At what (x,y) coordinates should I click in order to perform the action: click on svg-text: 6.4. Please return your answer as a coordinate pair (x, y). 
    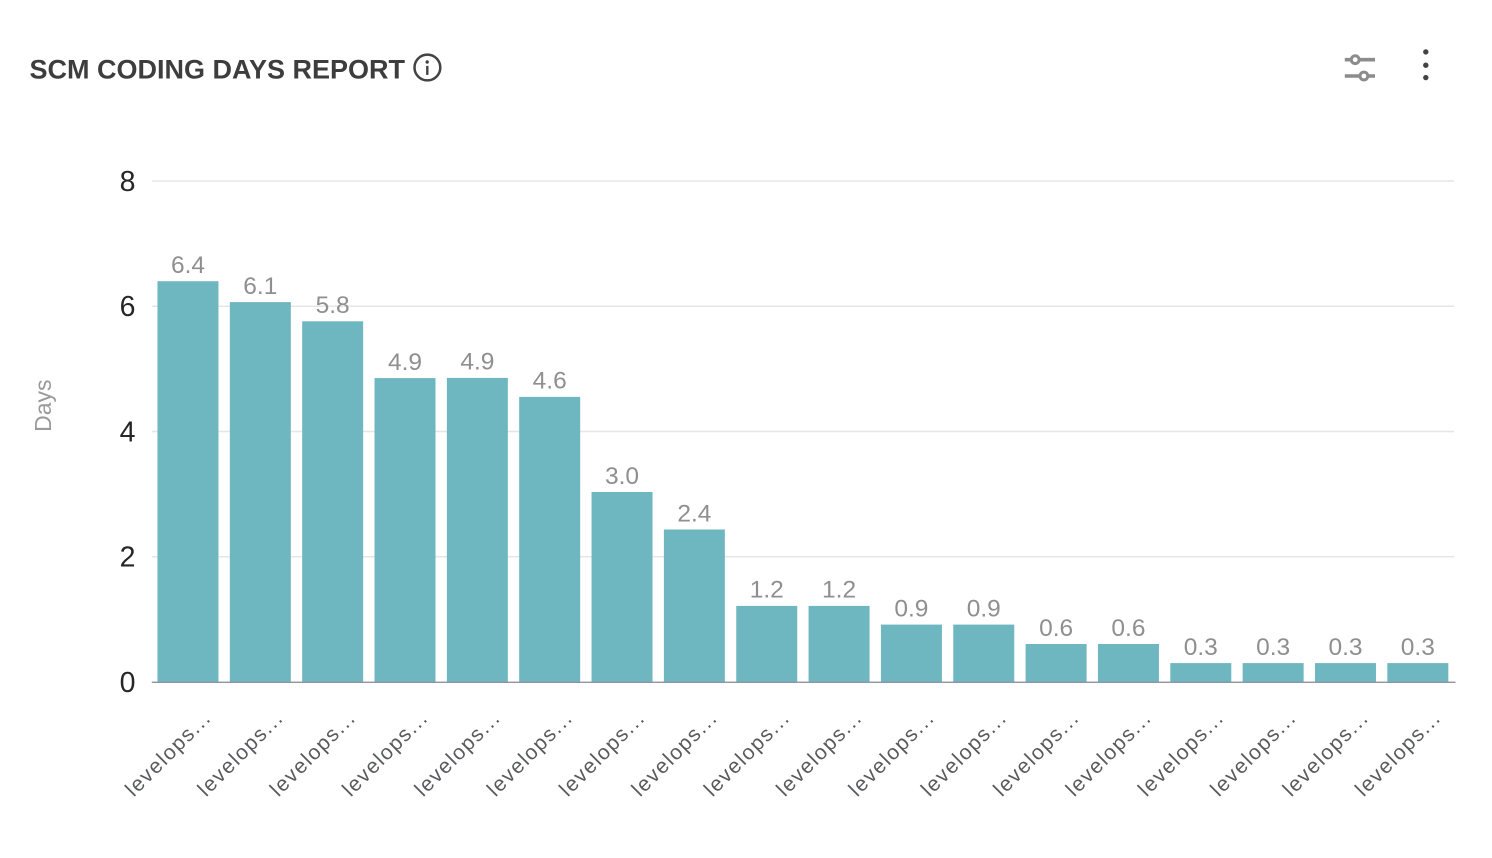
    Looking at the image, I should click on (188, 265).